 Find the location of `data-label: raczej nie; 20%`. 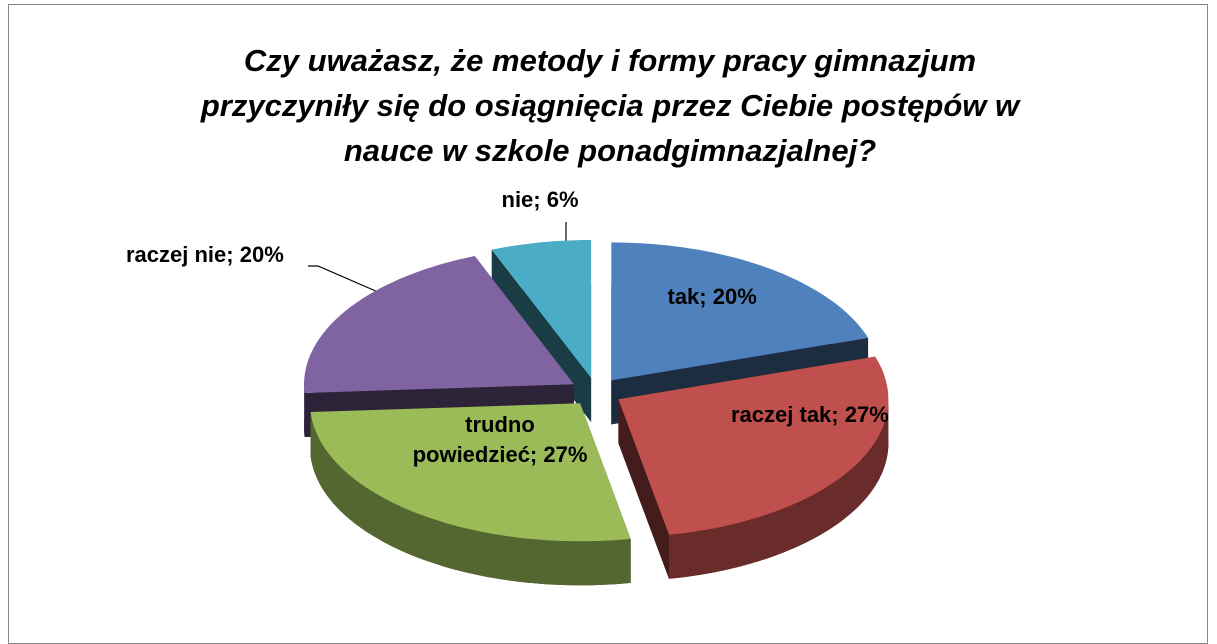

data-label: raczej nie; 20% is located at coordinates (205, 254).